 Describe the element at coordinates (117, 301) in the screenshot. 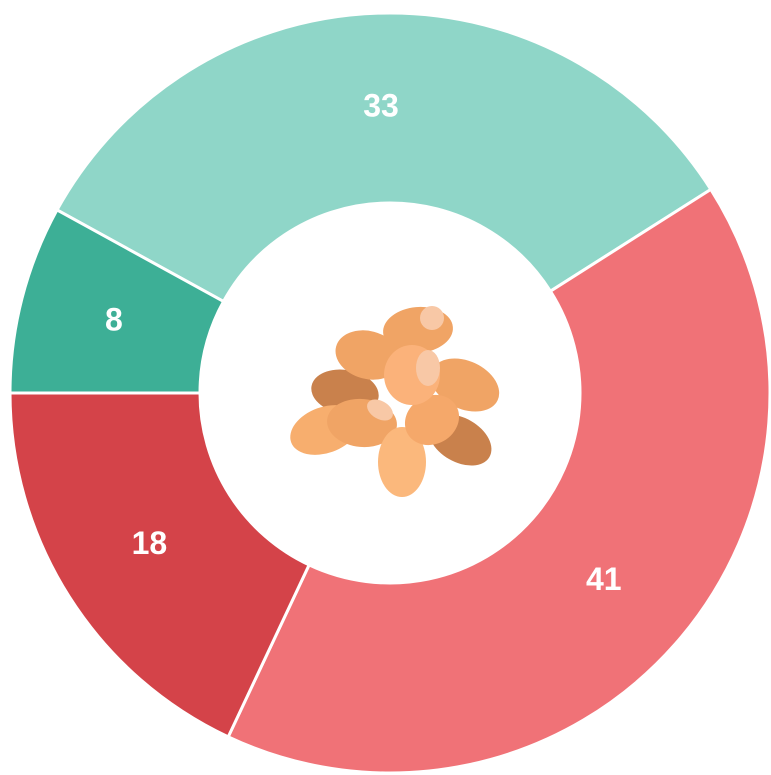

I see `donut-slice` at that location.